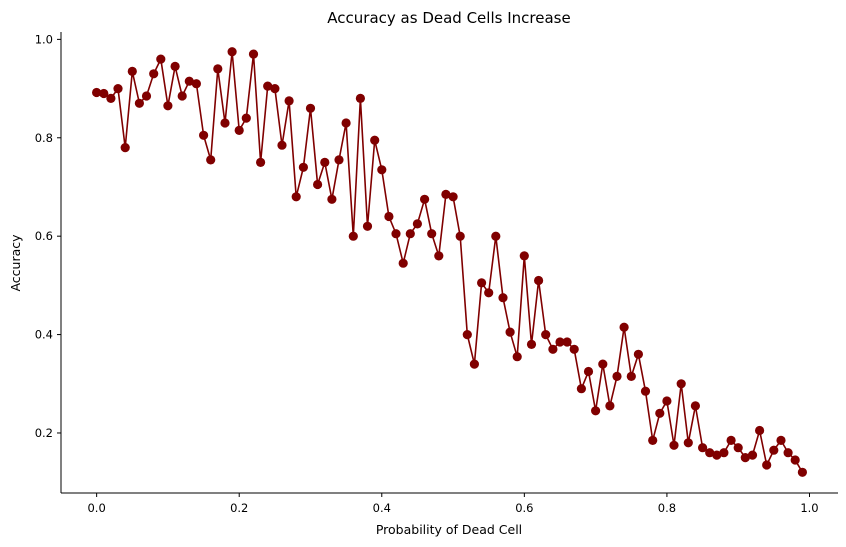 The image size is (846, 547). Describe the element at coordinates (44, 138) in the screenshot. I see `y-tick-label: 0.8` at that location.